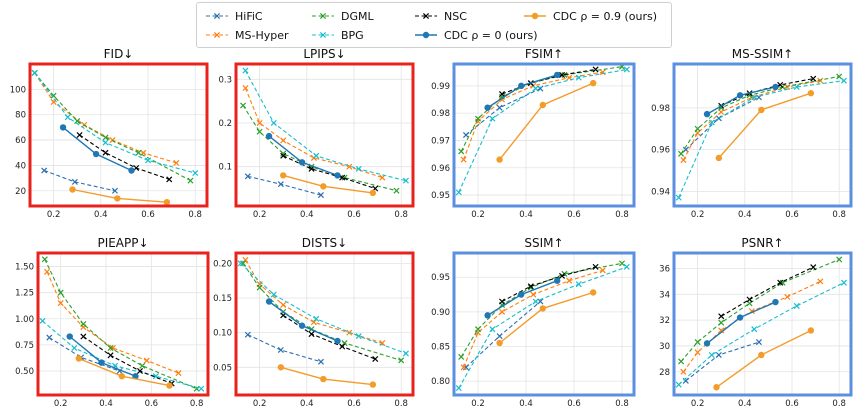 Image resolution: width=865 pixels, height=411 pixels. Describe the element at coordinates (543, 243) in the screenshot. I see `panel-title: SSIM↑` at that location.